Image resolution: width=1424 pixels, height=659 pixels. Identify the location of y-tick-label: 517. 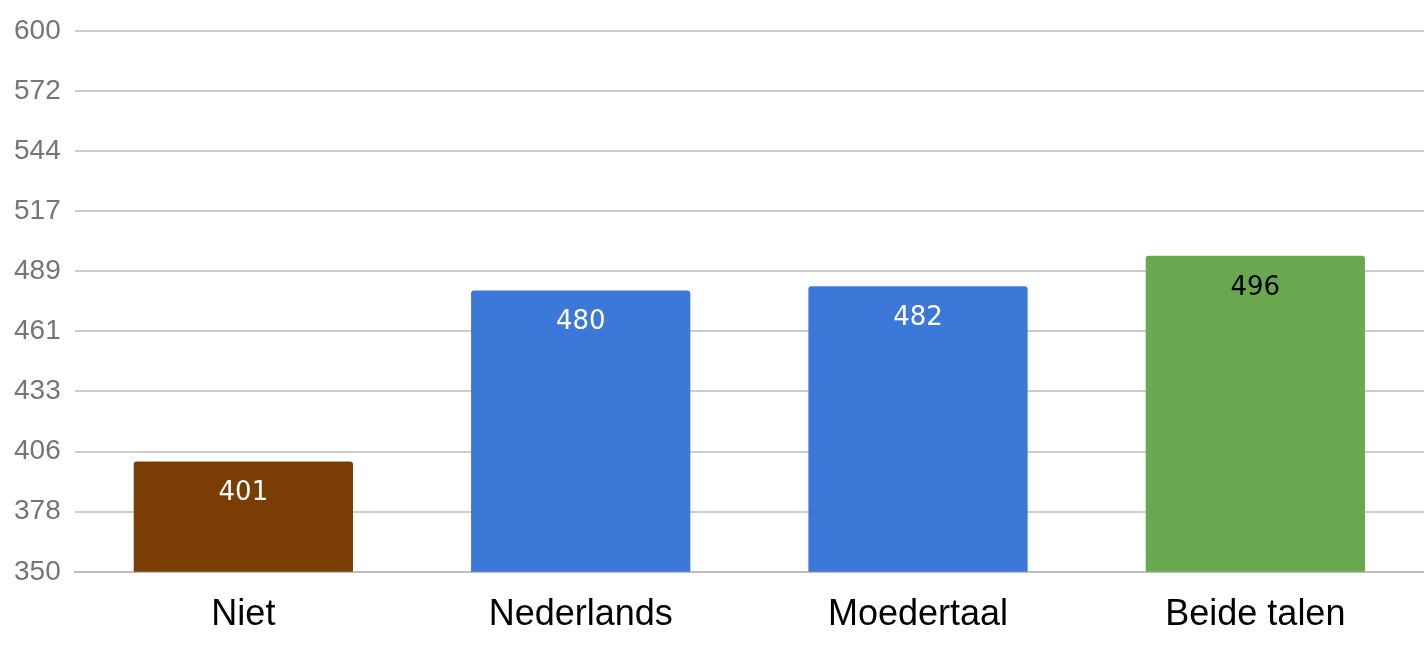
(37, 209).